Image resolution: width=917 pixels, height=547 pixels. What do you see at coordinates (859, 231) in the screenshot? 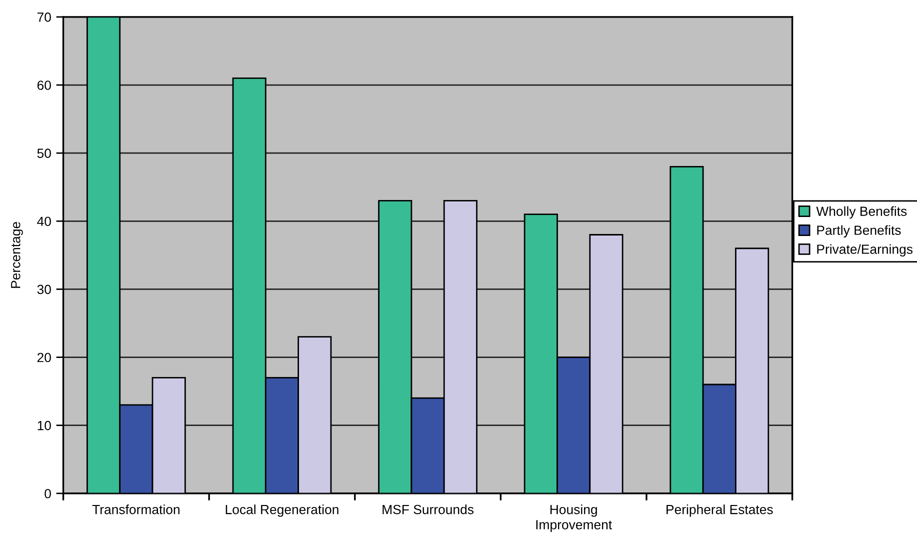
I see `legend-label: Partly Benefits` at bounding box center [859, 231].